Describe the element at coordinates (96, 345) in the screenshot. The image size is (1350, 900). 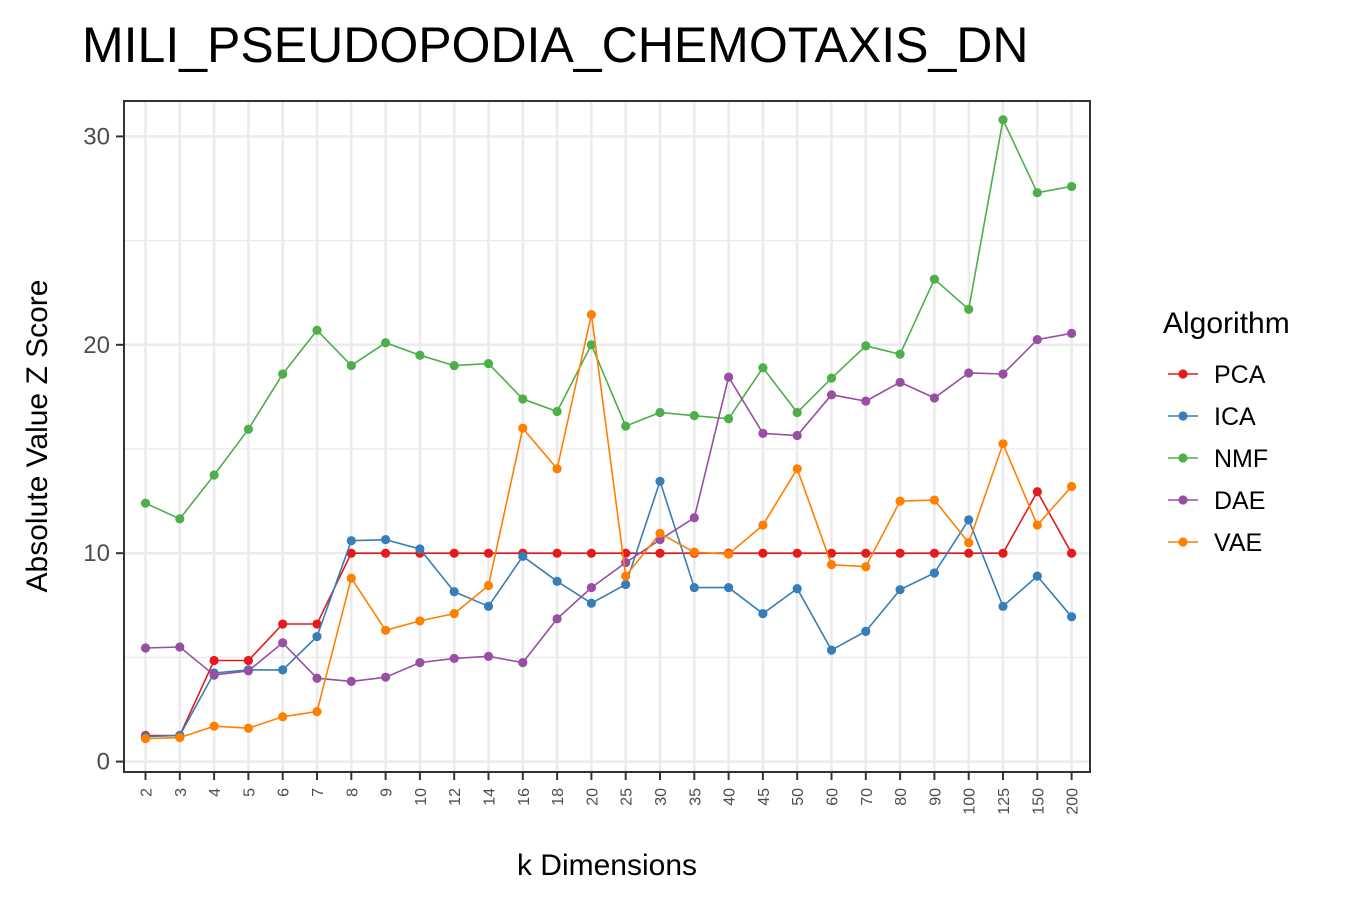
I see `y-tick-label: 20` at that location.